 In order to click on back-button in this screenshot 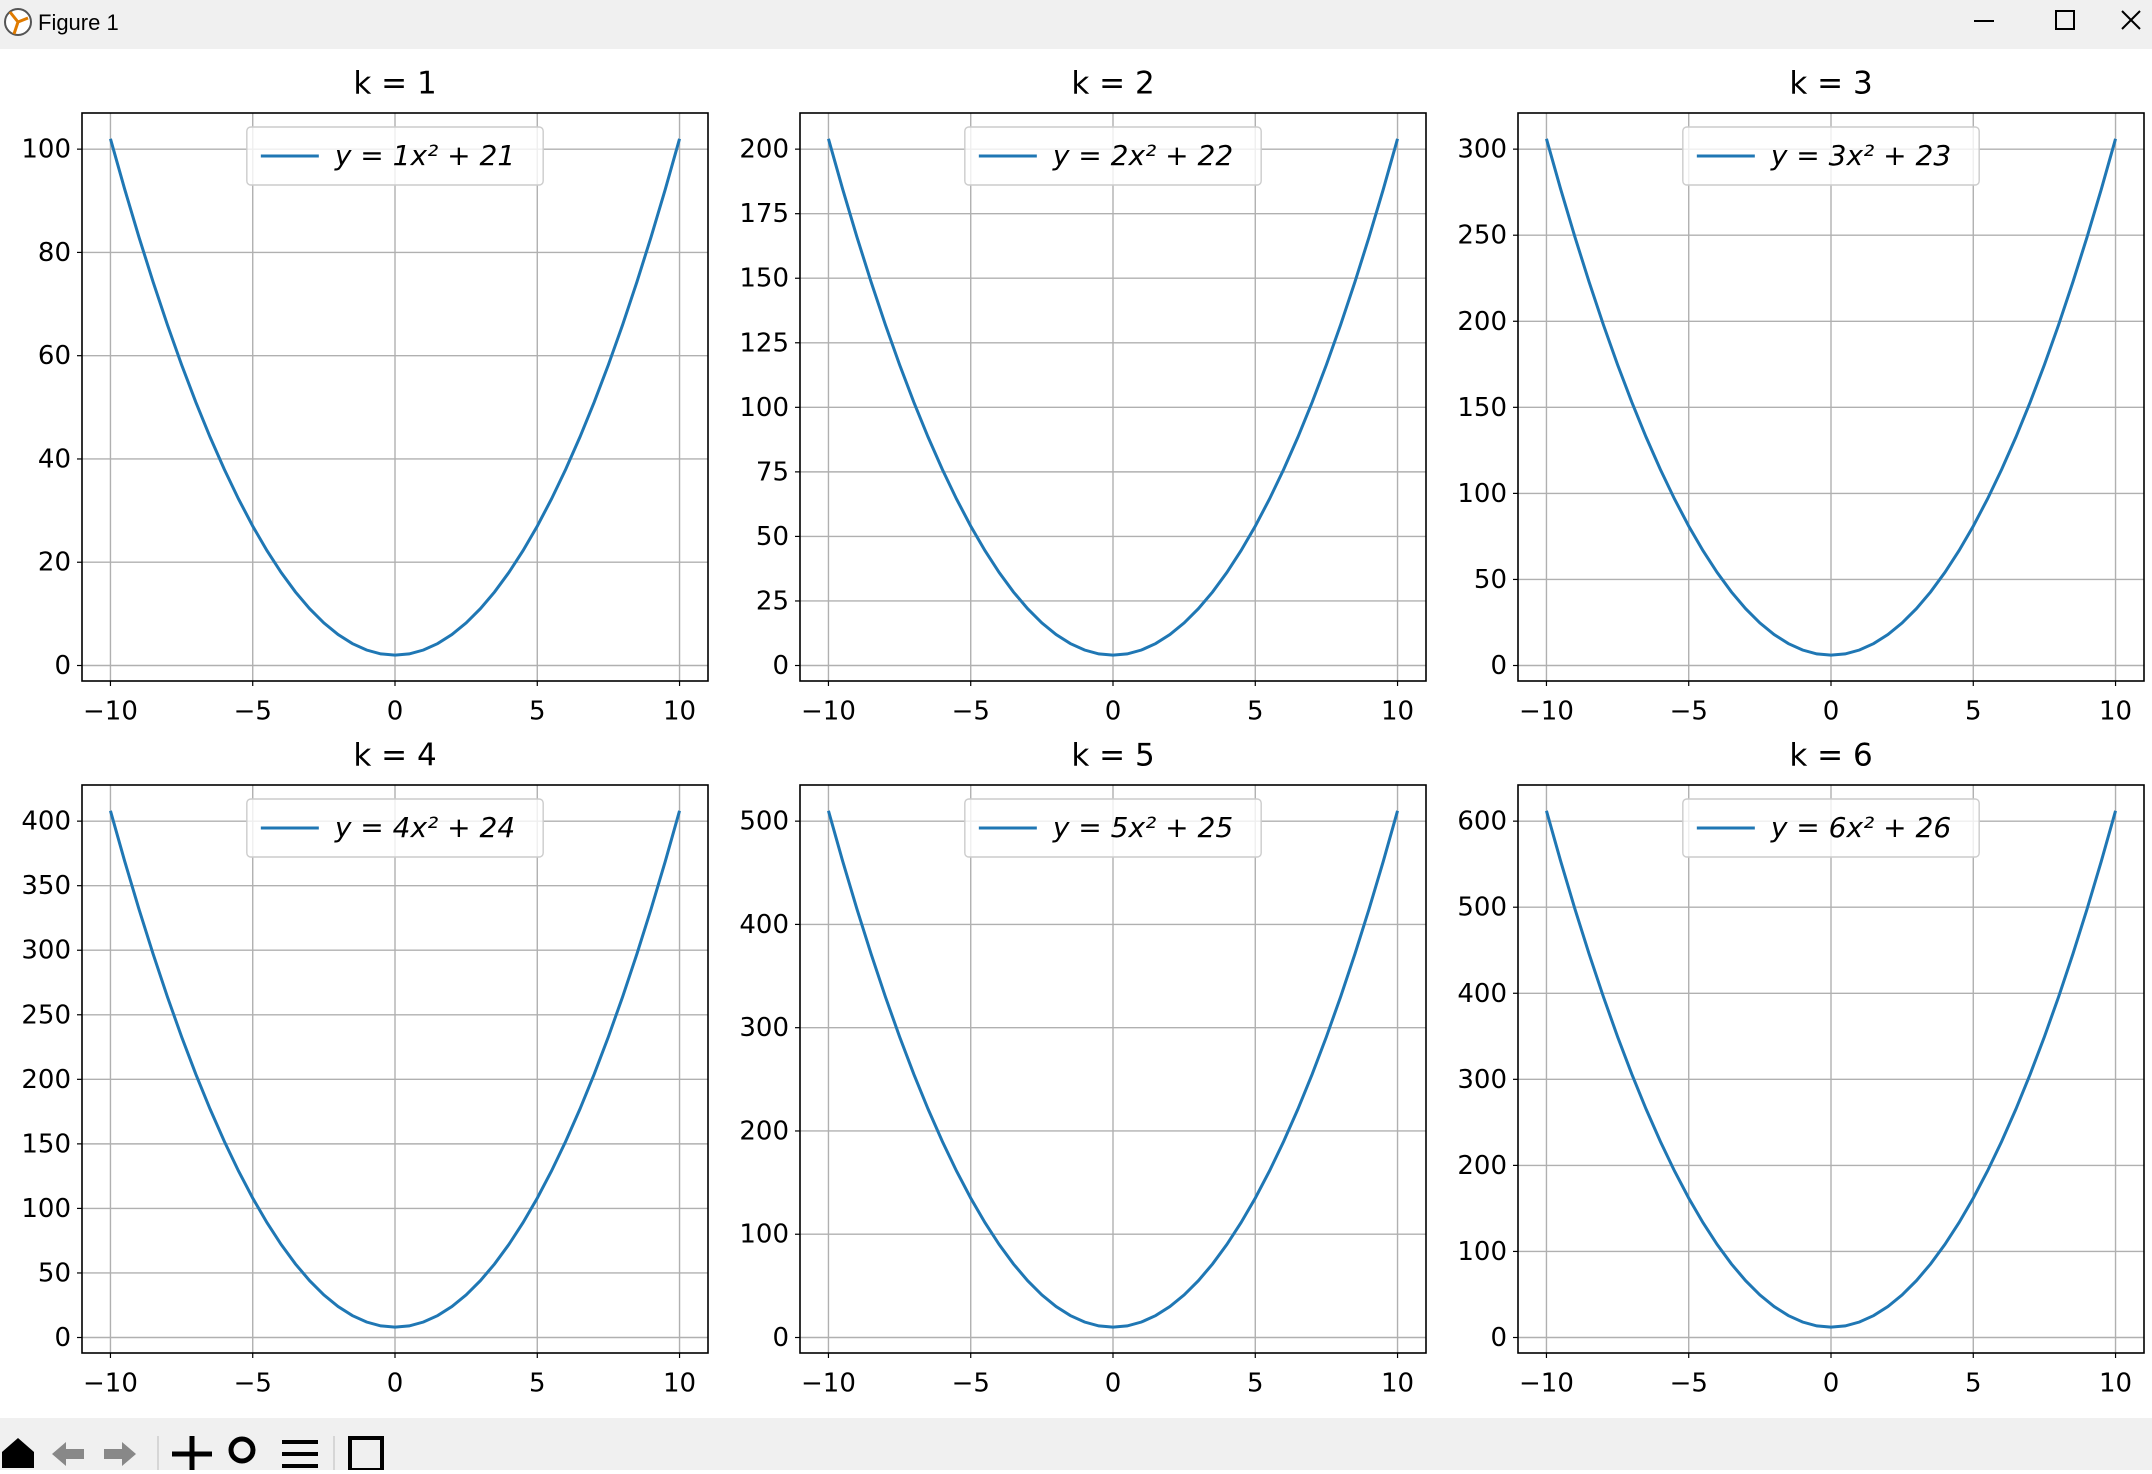, I will do `click(68, 1454)`.